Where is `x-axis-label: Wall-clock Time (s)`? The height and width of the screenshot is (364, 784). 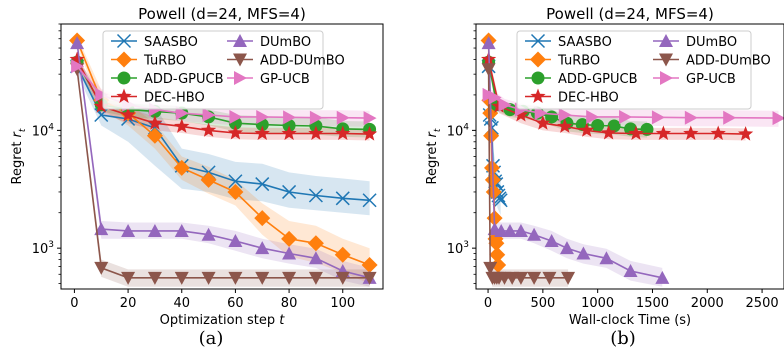
x-axis-label: Wall-clock Time (s) is located at coordinates (630, 320).